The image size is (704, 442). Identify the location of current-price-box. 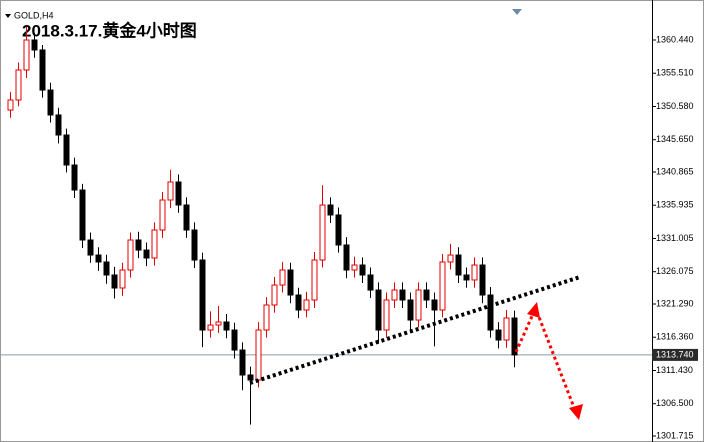
(675, 354).